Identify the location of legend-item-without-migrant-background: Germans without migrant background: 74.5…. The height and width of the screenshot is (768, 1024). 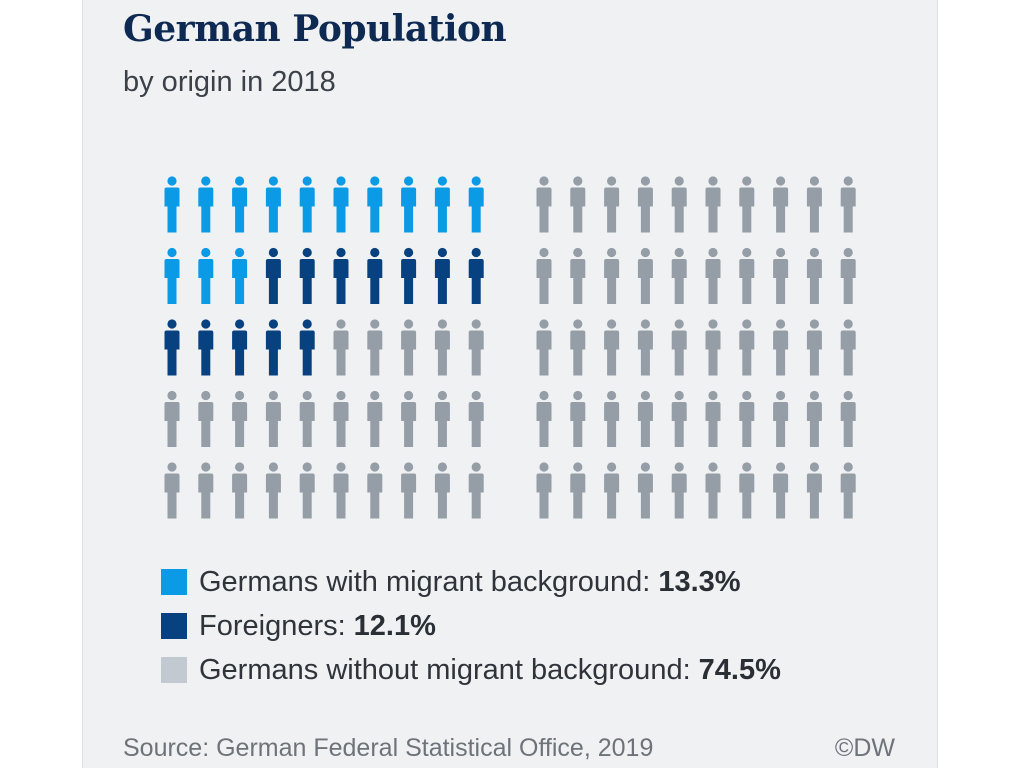
(471, 670).